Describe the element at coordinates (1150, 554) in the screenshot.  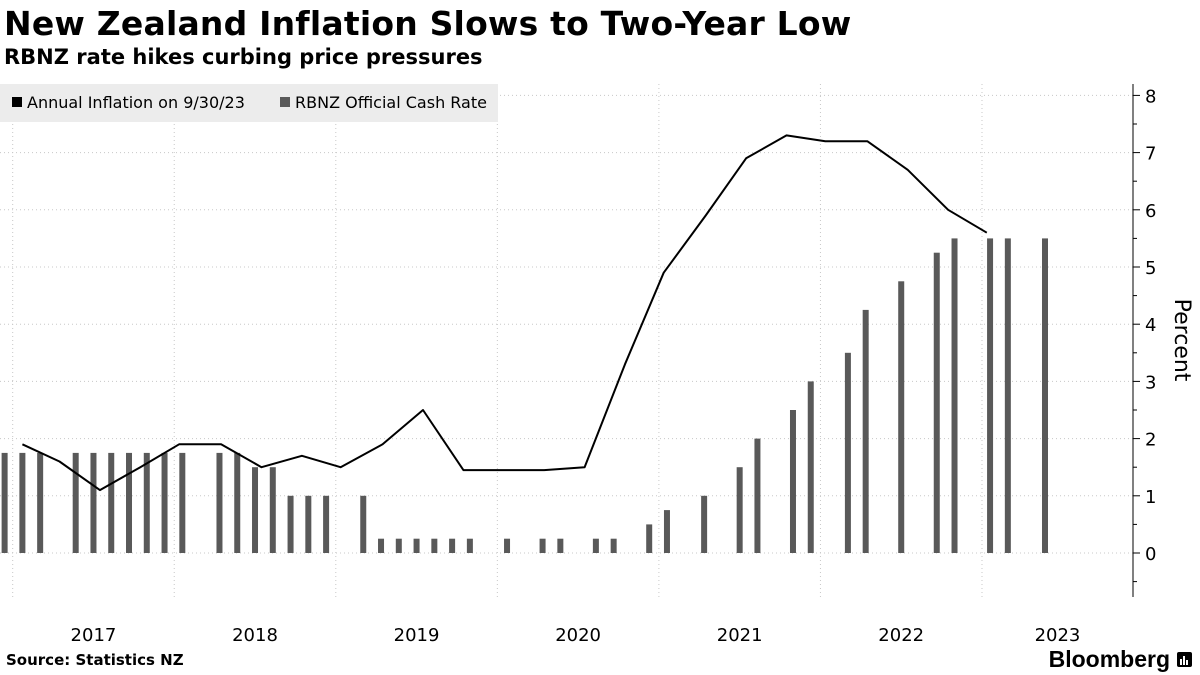
I see `y-tick-label: 0` at that location.